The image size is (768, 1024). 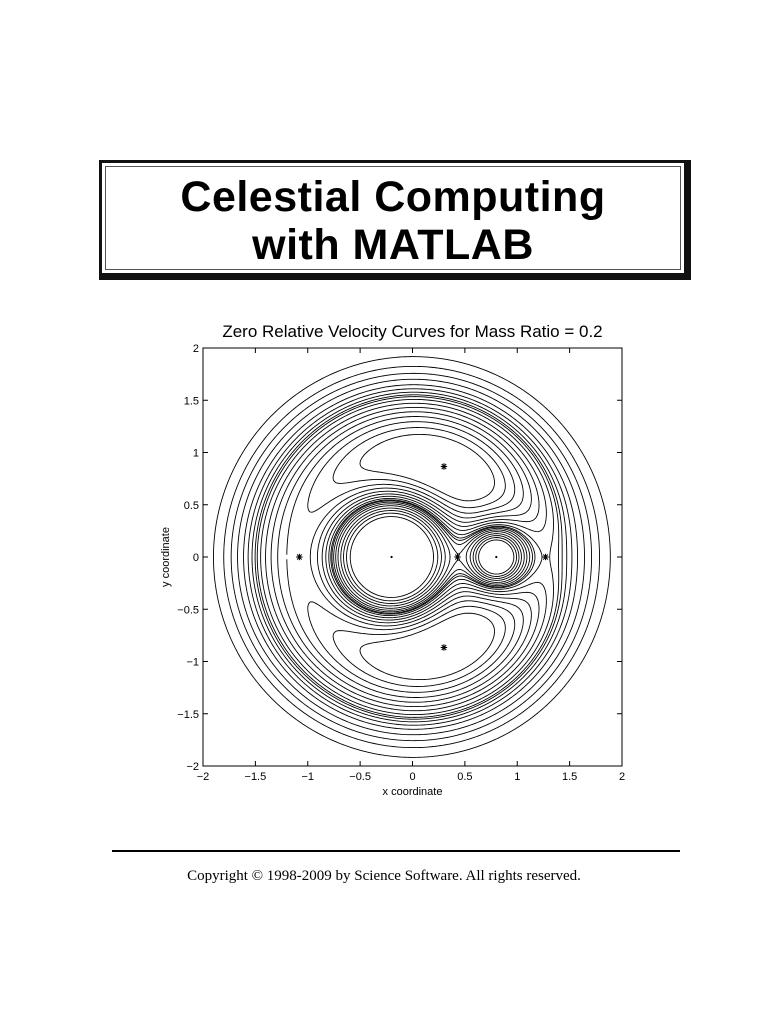 I want to click on x-axis-label: x coordinate, so click(x=413, y=792).